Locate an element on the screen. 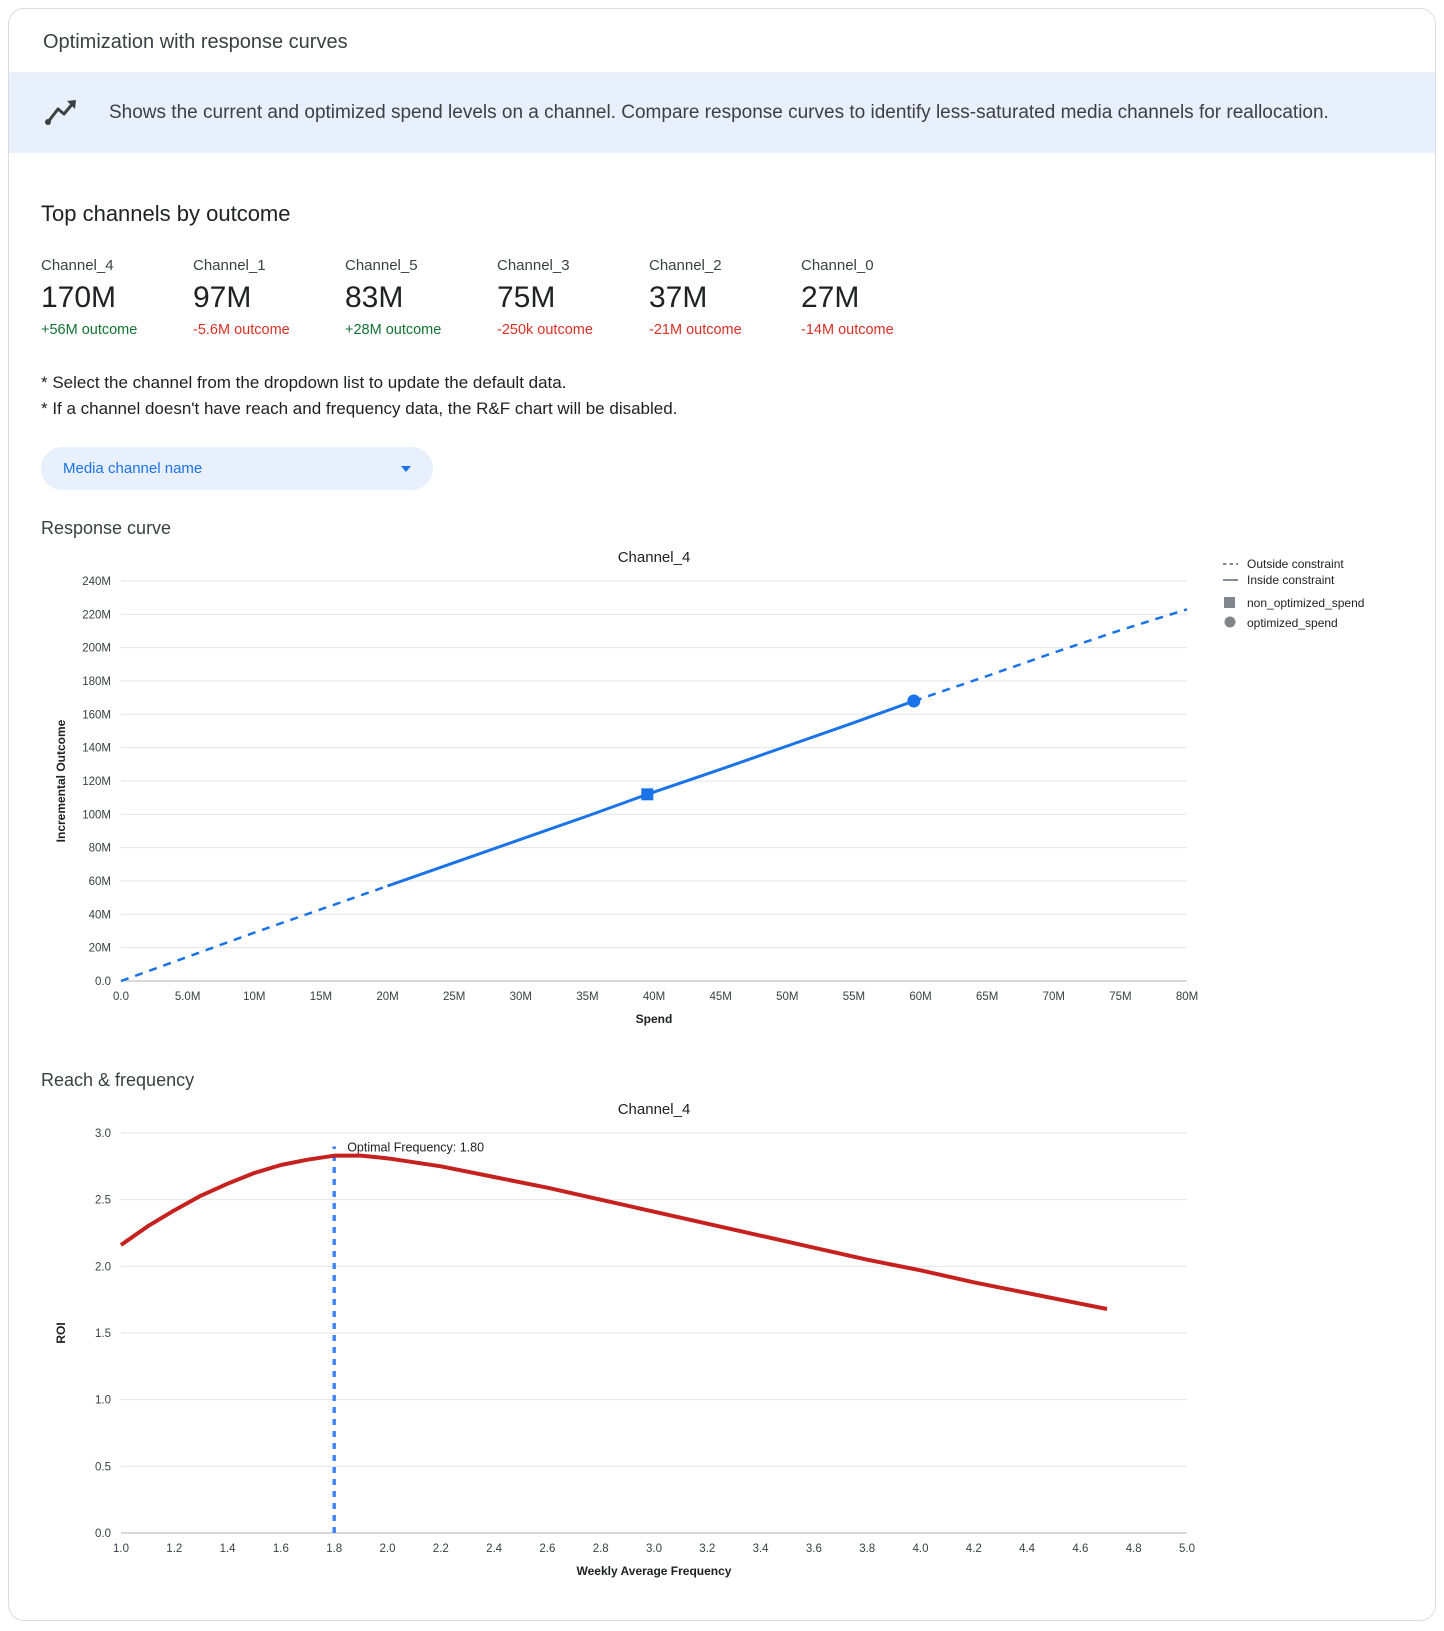 The width and height of the screenshot is (1444, 1631). svg-text: Inside constraint is located at coordinates (1291, 580).